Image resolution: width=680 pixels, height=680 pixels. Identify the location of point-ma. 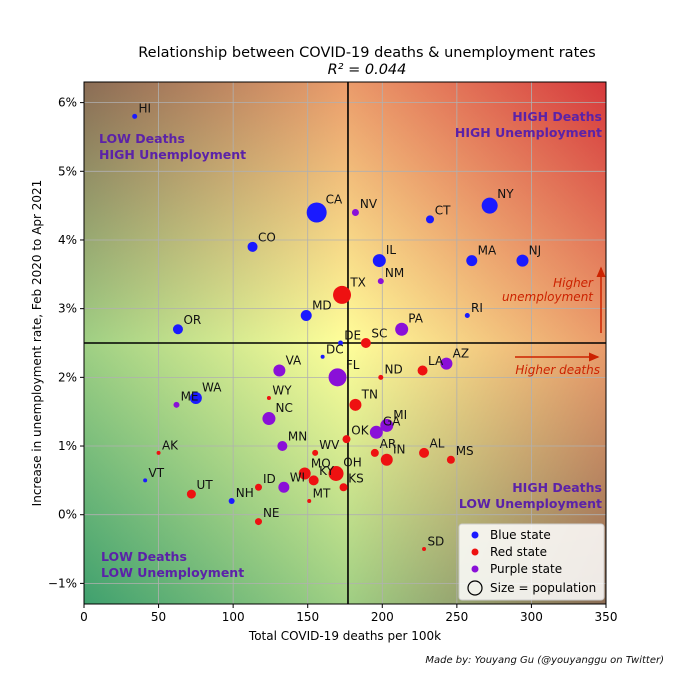
(472, 261).